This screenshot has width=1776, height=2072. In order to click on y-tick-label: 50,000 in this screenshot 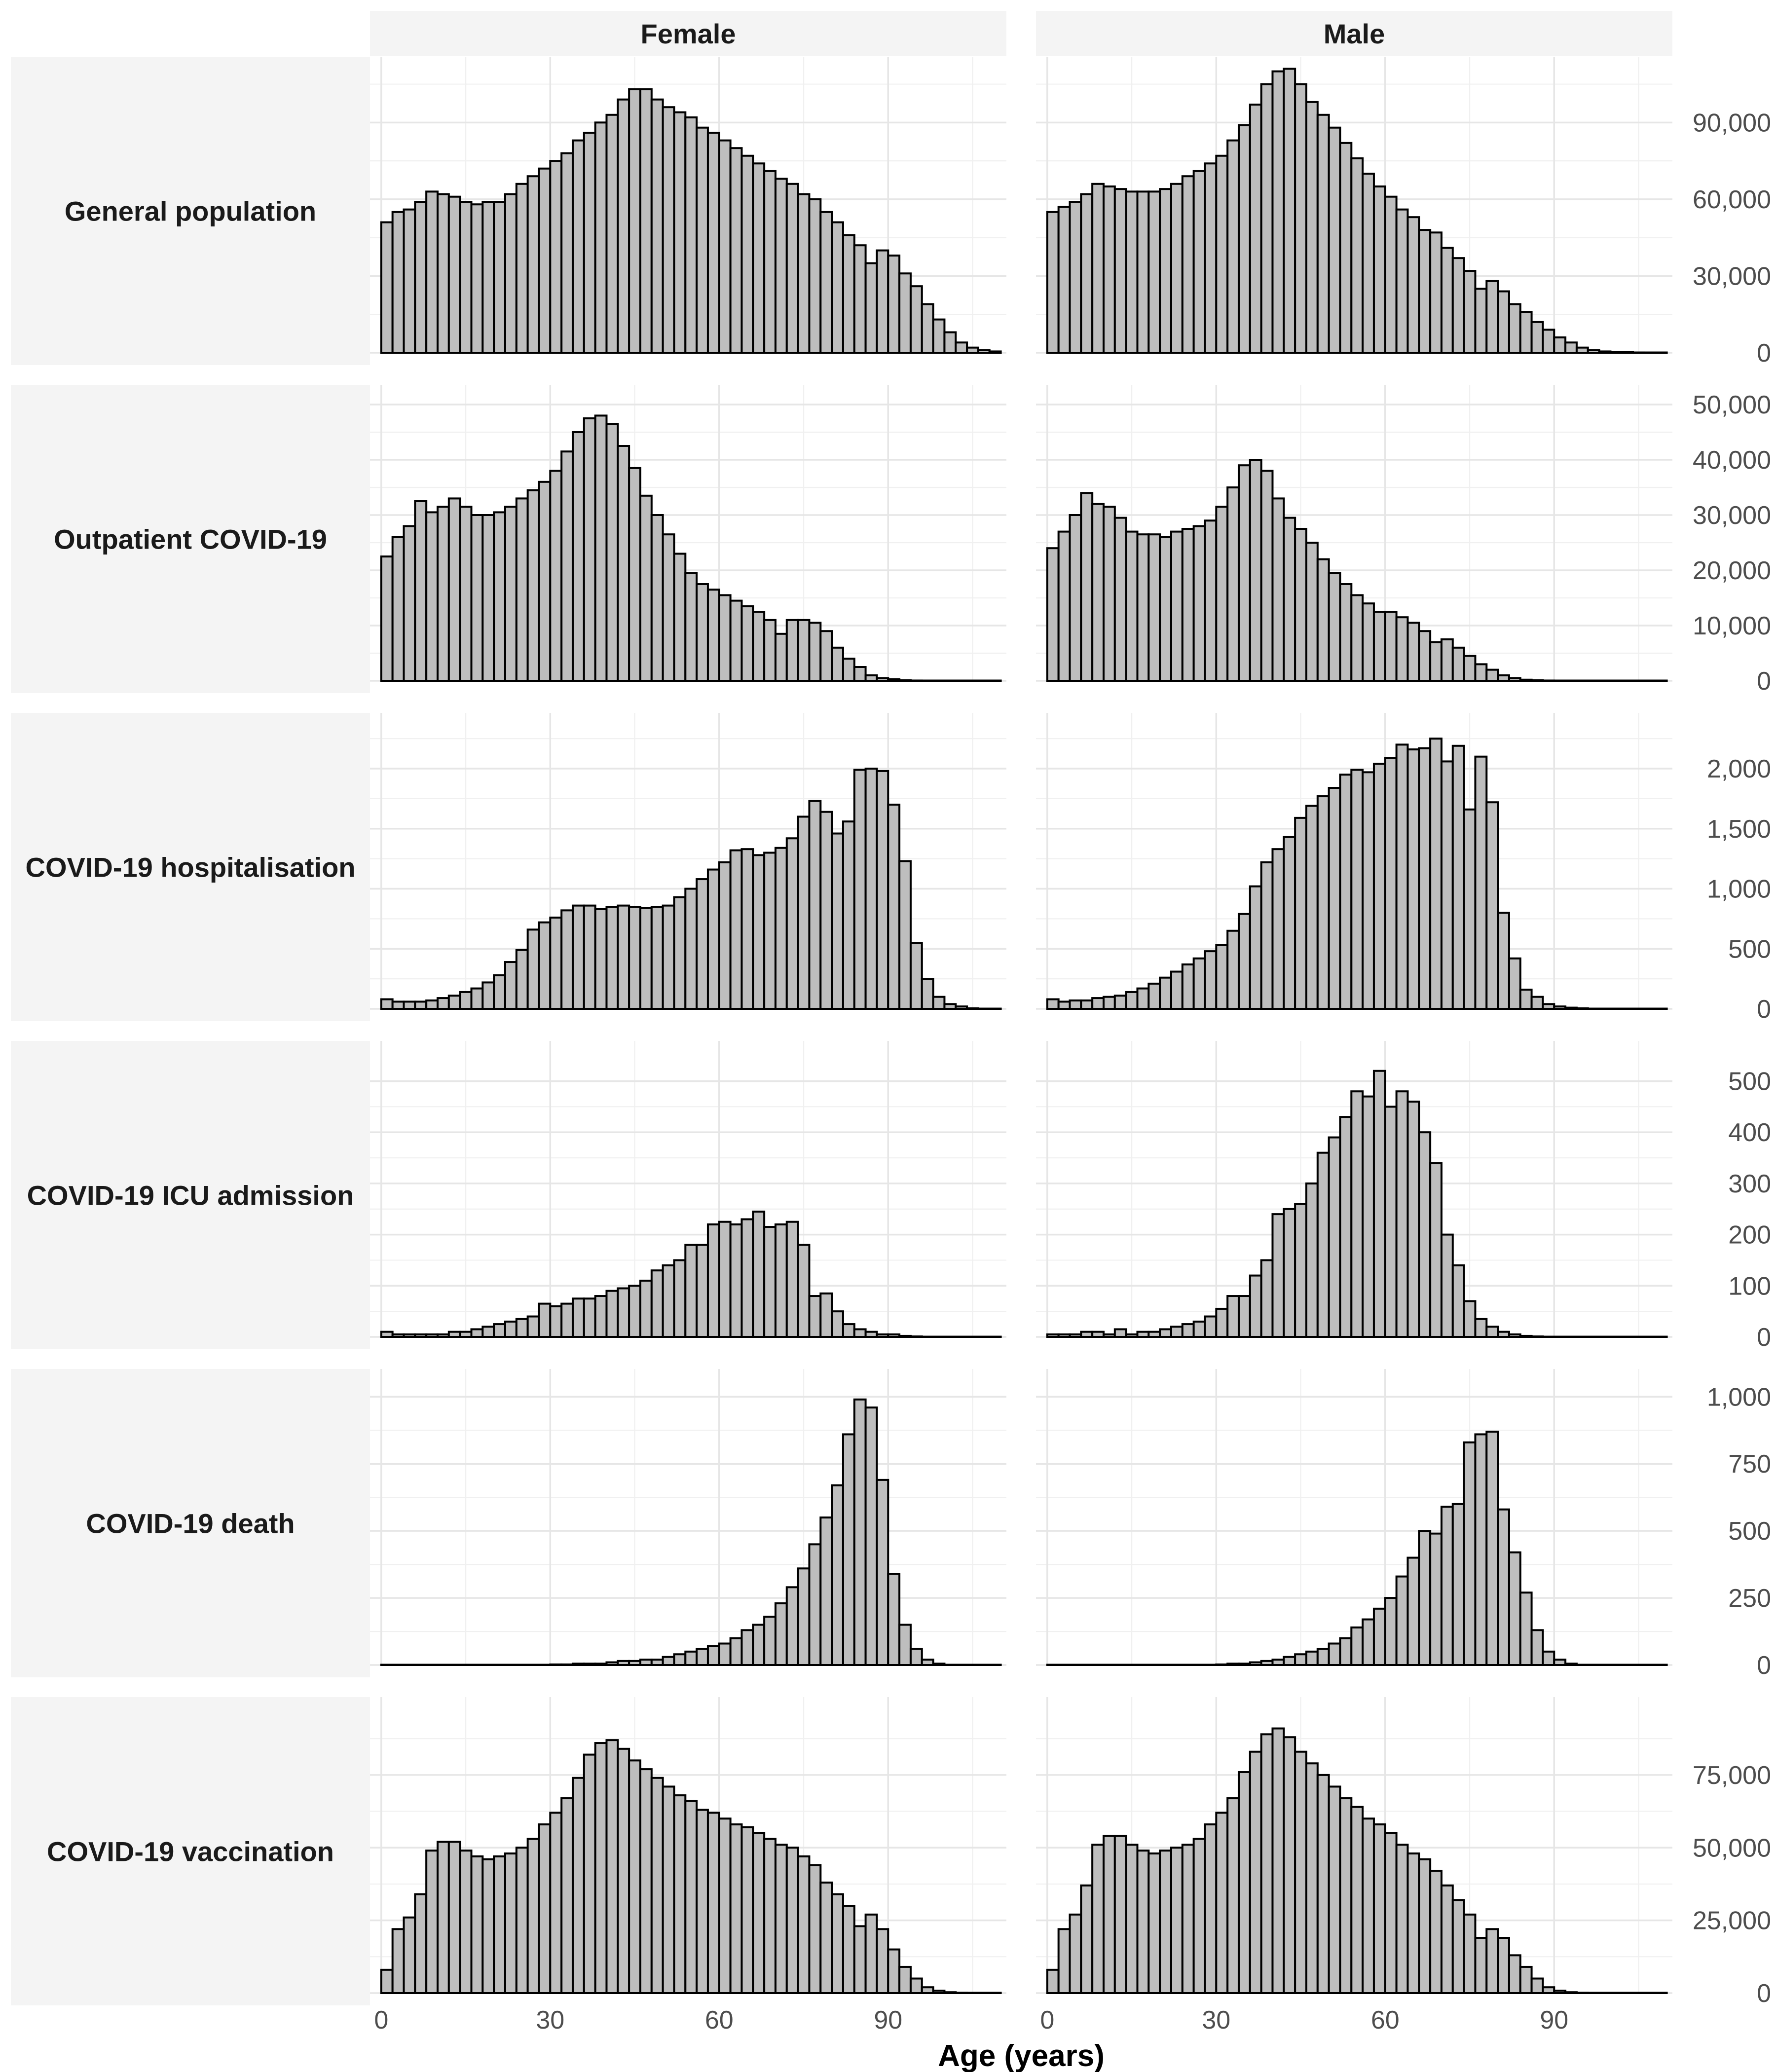, I will do `click(1732, 1848)`.